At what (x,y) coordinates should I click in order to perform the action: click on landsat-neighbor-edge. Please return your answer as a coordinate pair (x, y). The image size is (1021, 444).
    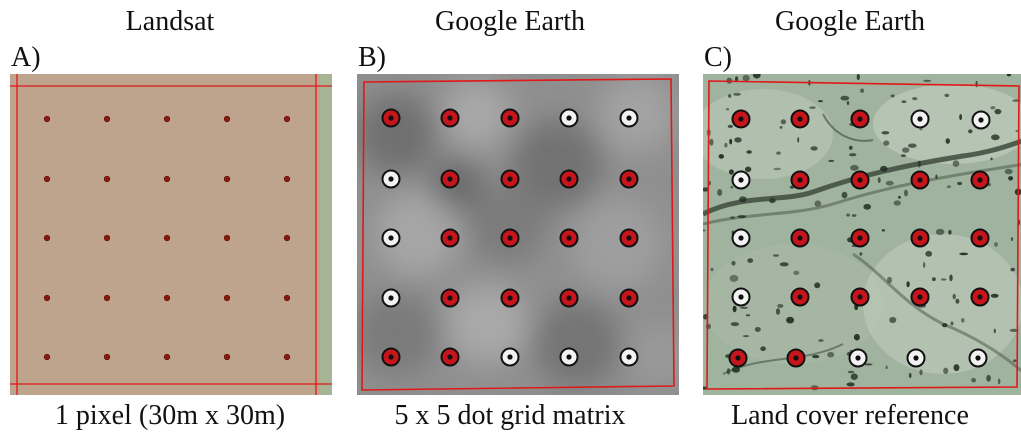
    Looking at the image, I should click on (326, 234).